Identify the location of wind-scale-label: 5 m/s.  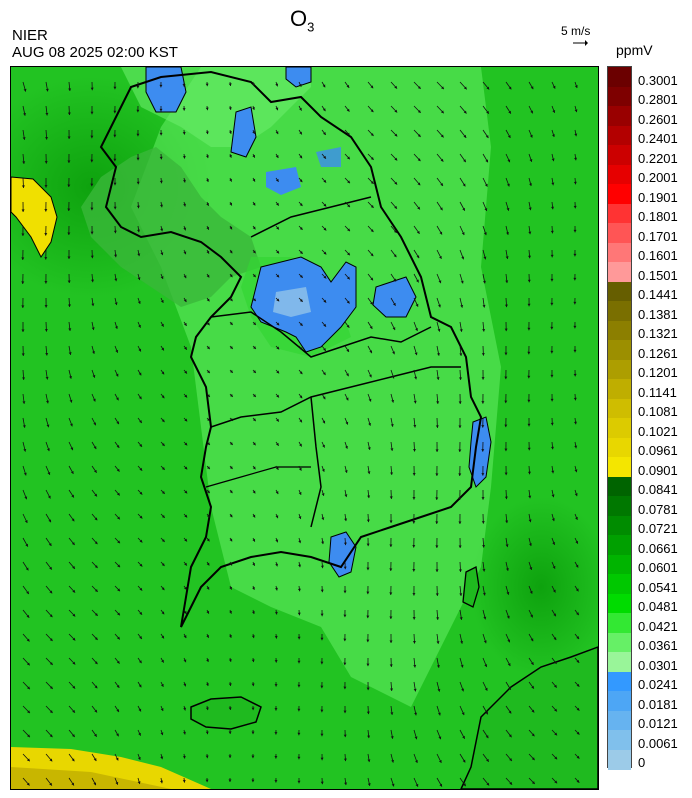
(576, 31).